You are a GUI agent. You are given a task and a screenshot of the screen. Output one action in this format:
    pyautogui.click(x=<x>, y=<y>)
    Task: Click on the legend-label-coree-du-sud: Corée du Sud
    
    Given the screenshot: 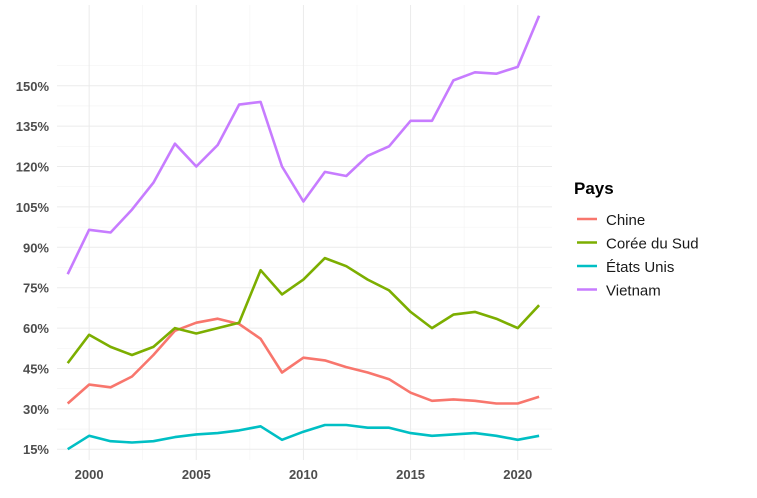 What is the action you would take?
    pyautogui.click(x=652, y=244)
    